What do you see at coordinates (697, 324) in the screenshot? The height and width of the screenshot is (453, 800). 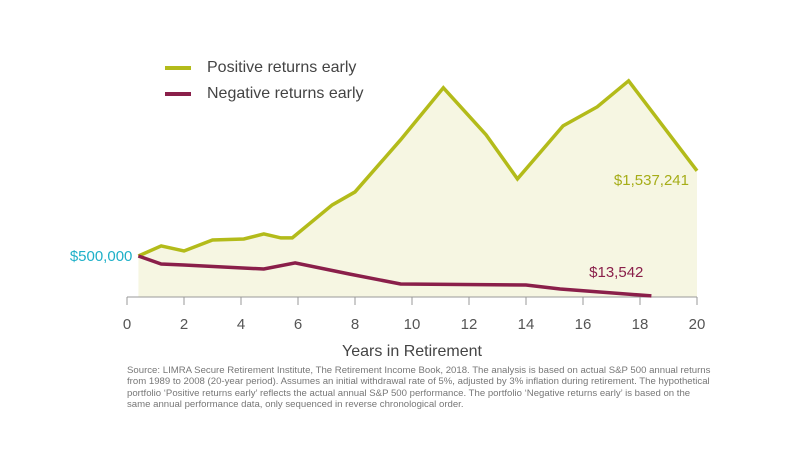 I see `x-tick-label: 20` at bounding box center [697, 324].